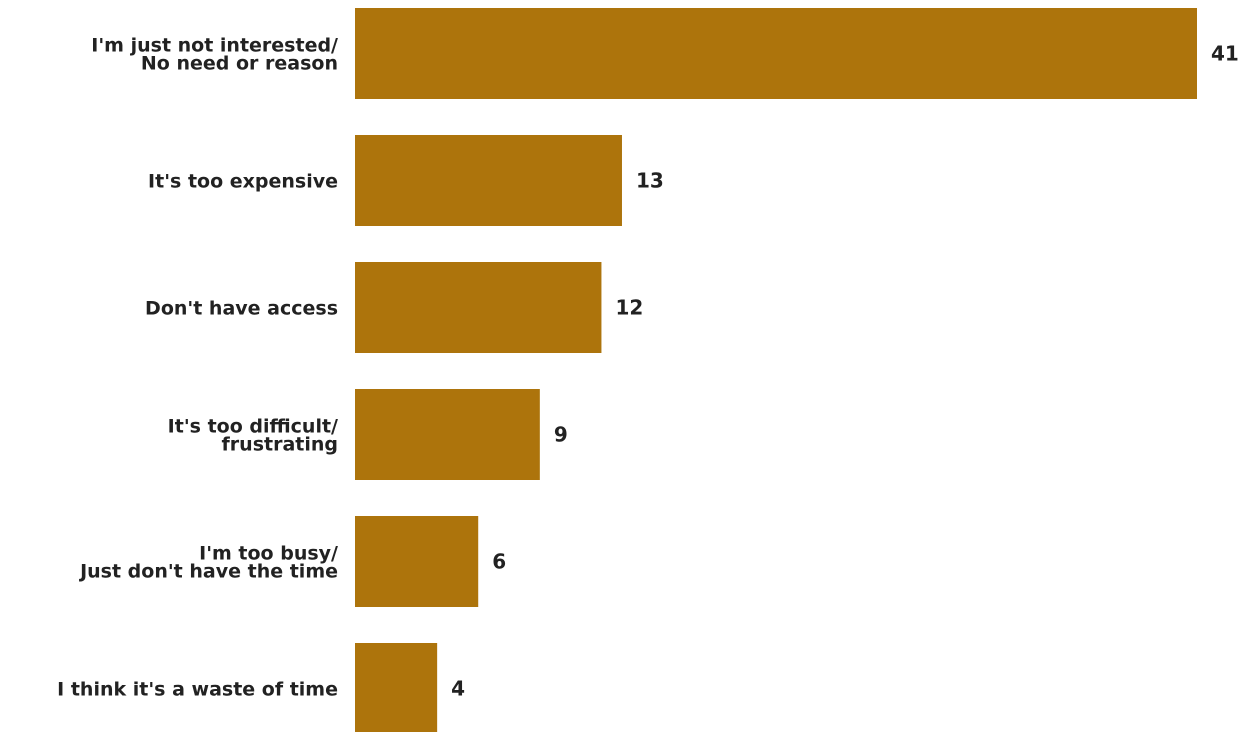  Describe the element at coordinates (280, 445) in the screenshot. I see `category-label-line: frustrating` at that location.